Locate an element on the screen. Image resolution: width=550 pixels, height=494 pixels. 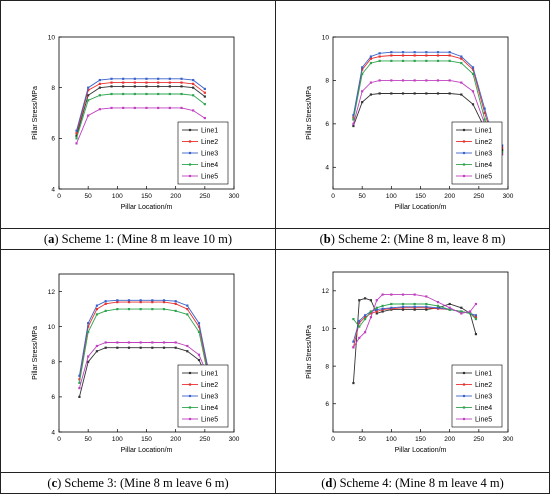
y-tick-label-d-2: 10 is located at coordinates (326, 329).